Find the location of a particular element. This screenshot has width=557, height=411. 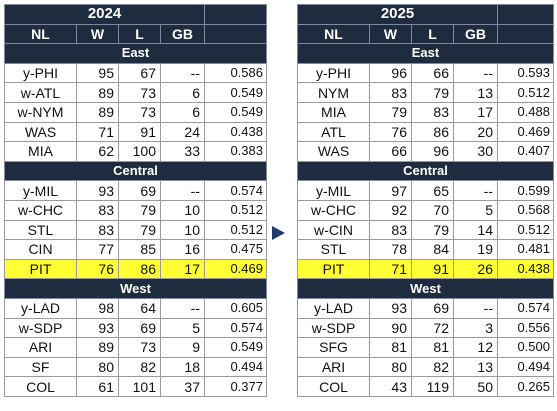

team-cell: SFG is located at coordinates (333, 347).